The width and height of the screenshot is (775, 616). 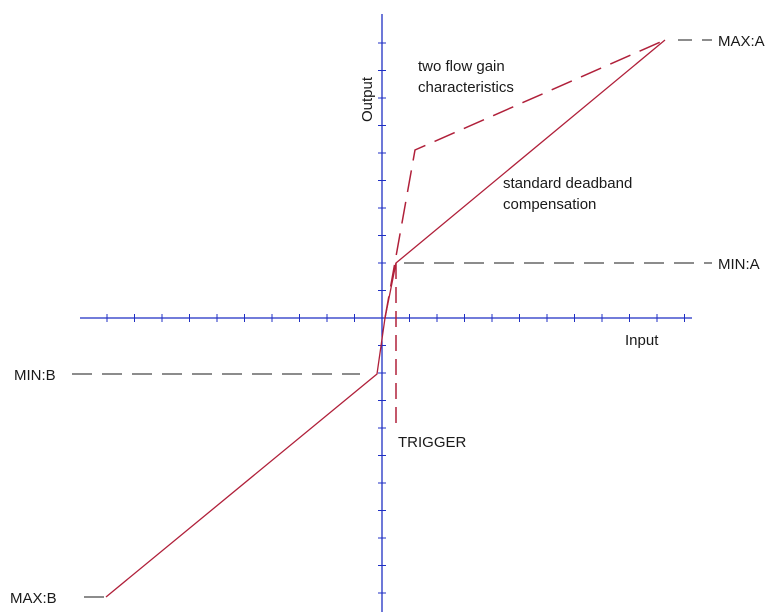 What do you see at coordinates (461, 66) in the screenshot?
I see `two-flow-label-line1: two flow gain` at bounding box center [461, 66].